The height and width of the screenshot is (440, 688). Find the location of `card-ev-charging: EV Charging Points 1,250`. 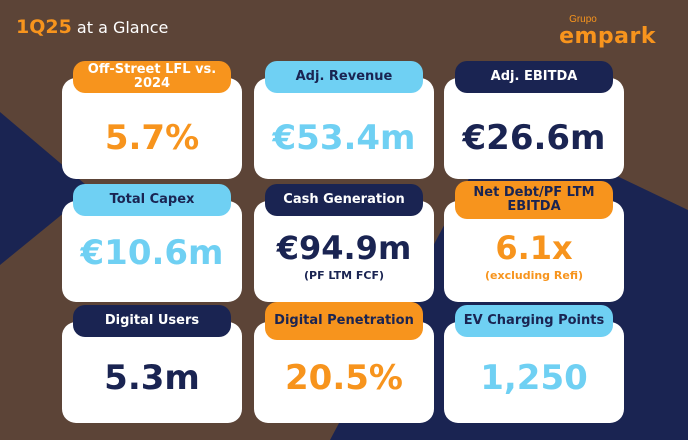

card-ev-charging: EV Charging Points 1,250 is located at coordinates (534, 364).